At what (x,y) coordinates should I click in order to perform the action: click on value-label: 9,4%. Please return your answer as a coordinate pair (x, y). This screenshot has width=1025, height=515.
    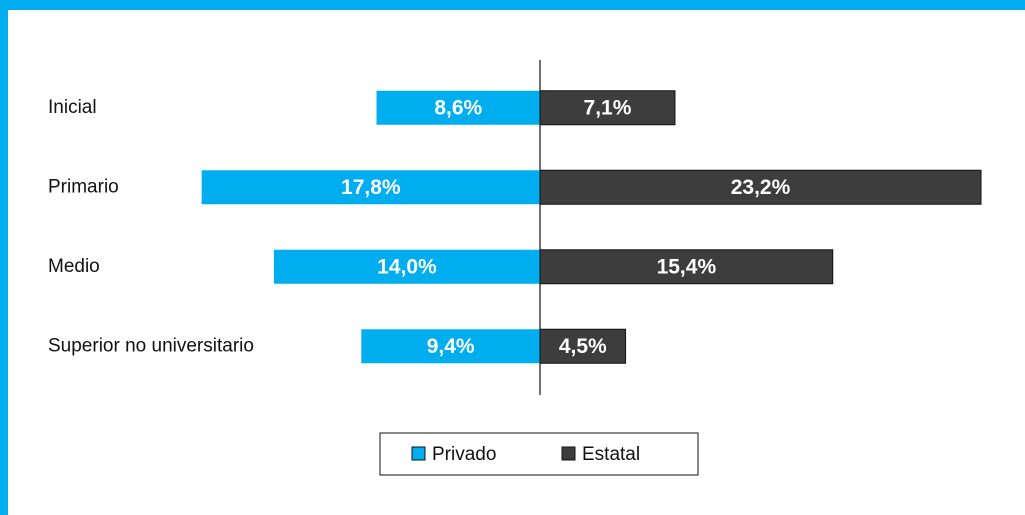
    Looking at the image, I should click on (451, 346).